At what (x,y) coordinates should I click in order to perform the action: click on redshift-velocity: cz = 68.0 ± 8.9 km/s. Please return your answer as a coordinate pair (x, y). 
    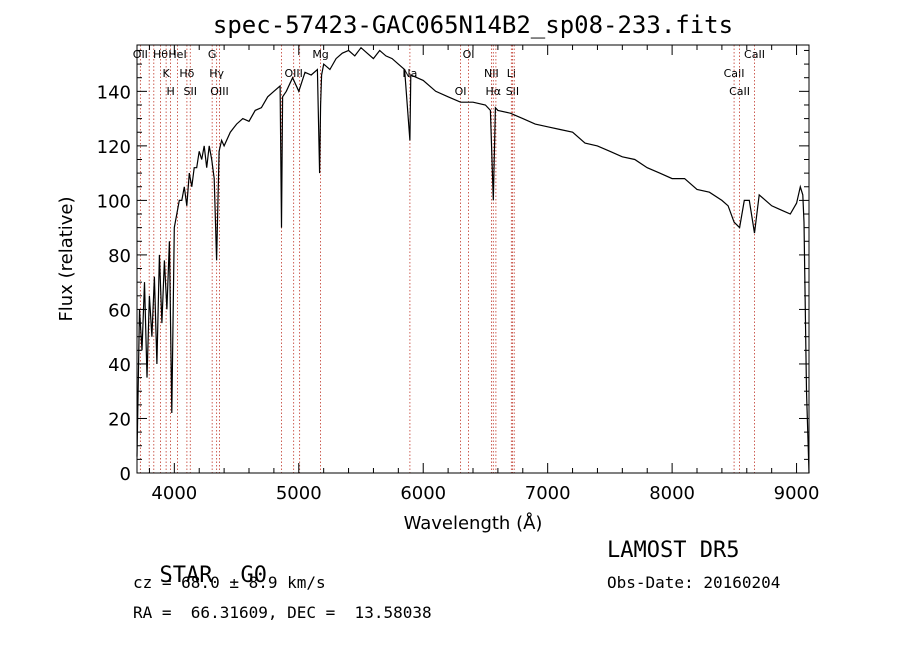
    Looking at the image, I should click on (229, 582).